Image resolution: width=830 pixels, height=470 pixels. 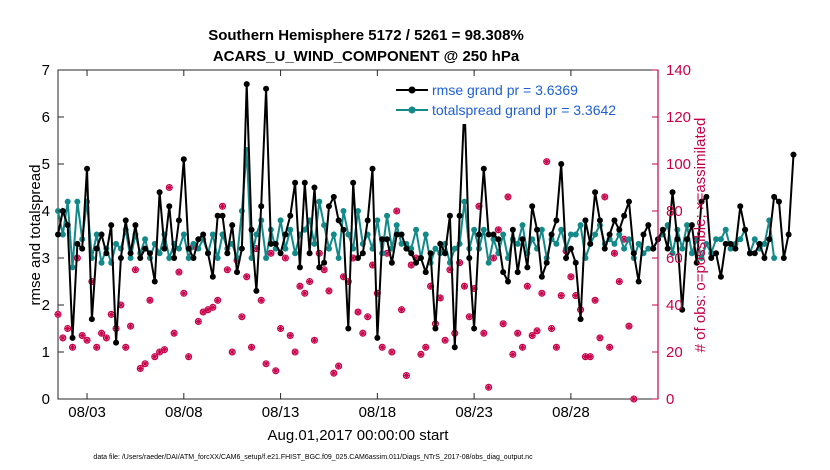 I want to click on legend-rmse-label: rmse grand pr = 3.6369, so click(x=505, y=90).